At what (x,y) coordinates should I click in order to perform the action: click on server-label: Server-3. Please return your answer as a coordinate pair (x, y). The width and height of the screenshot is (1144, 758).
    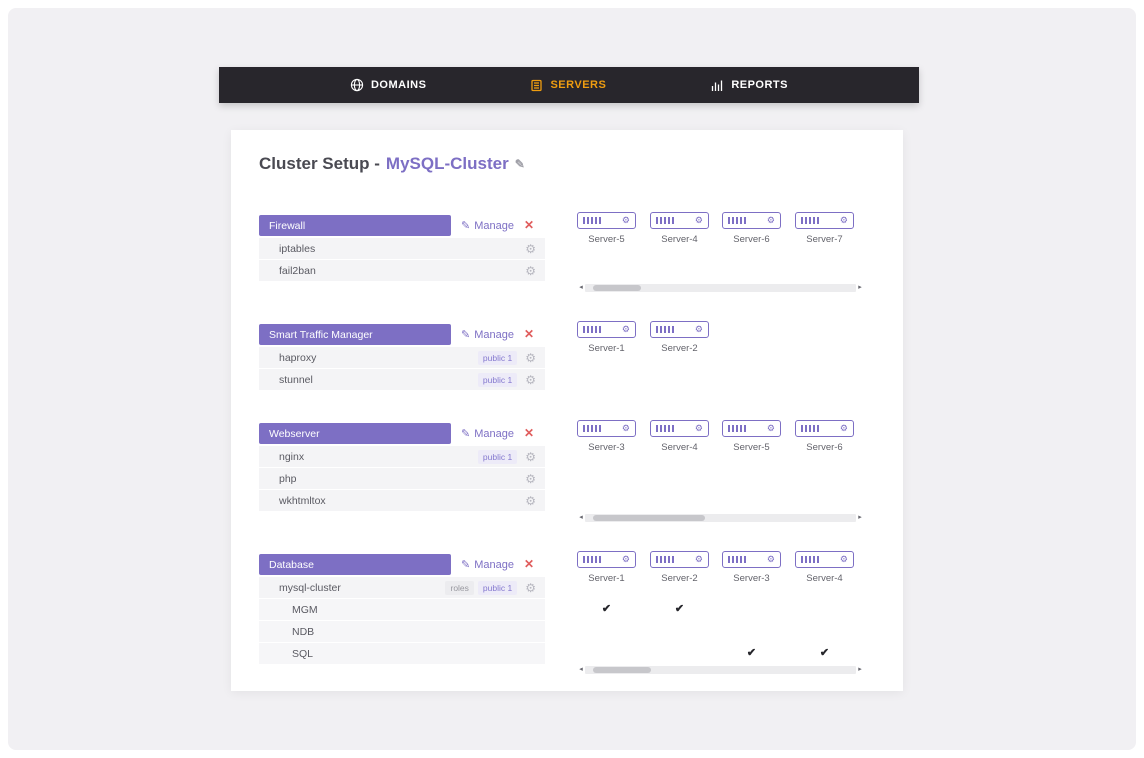
    Looking at the image, I should click on (606, 447).